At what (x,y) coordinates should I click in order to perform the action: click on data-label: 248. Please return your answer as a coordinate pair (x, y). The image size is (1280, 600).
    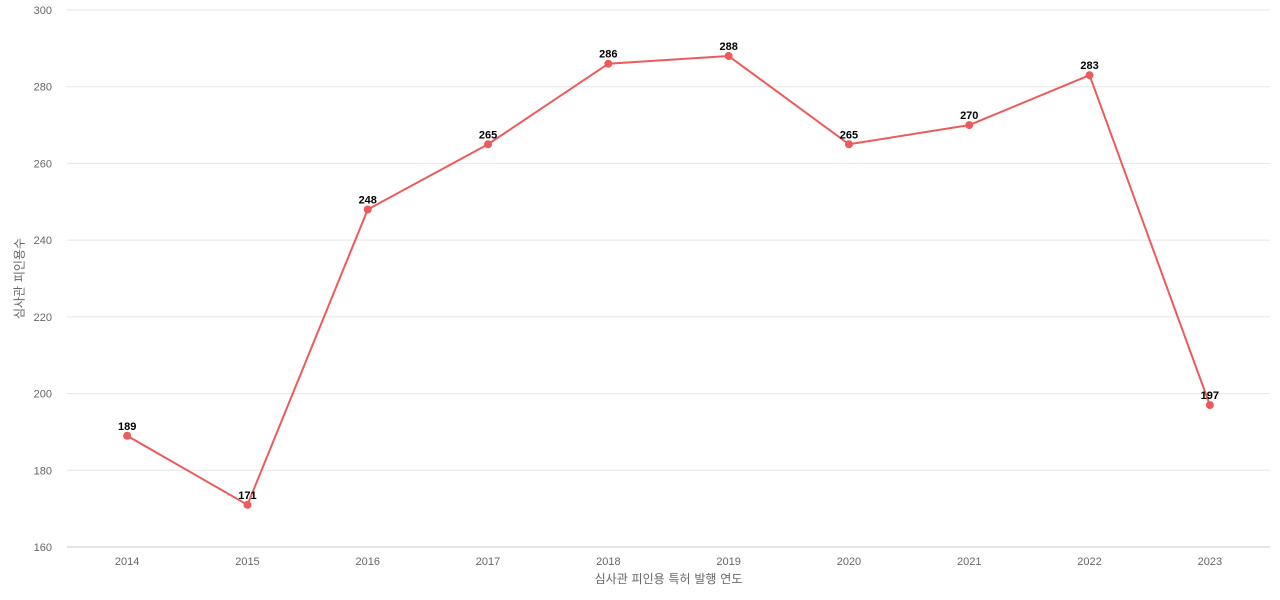
    Looking at the image, I should click on (368, 200).